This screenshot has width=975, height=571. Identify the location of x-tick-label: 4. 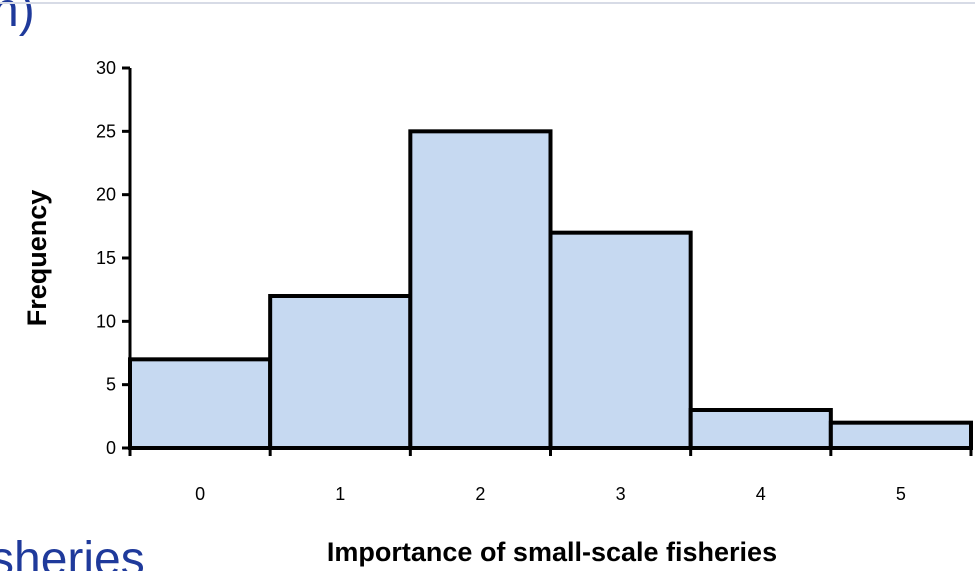
(761, 494).